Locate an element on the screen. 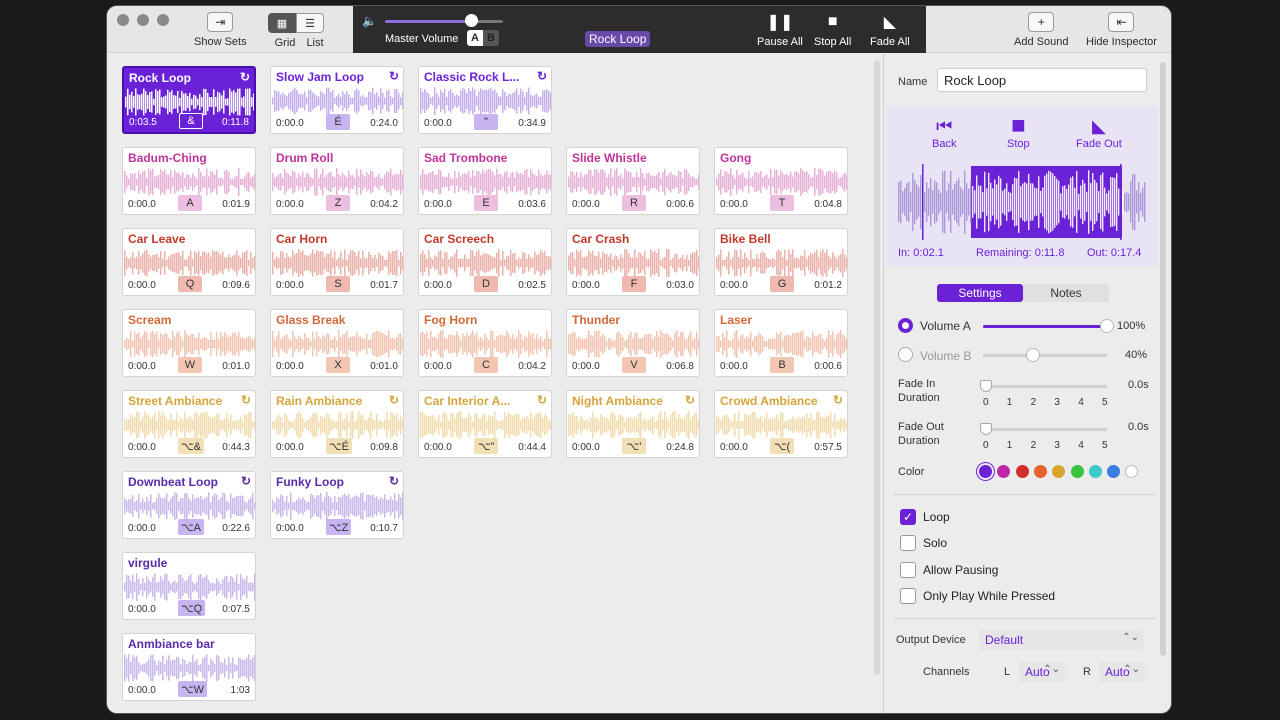 The height and width of the screenshot is (720, 1280). sound-tile: Scream 0:00.0 W 0:01.0 is located at coordinates (189, 343).